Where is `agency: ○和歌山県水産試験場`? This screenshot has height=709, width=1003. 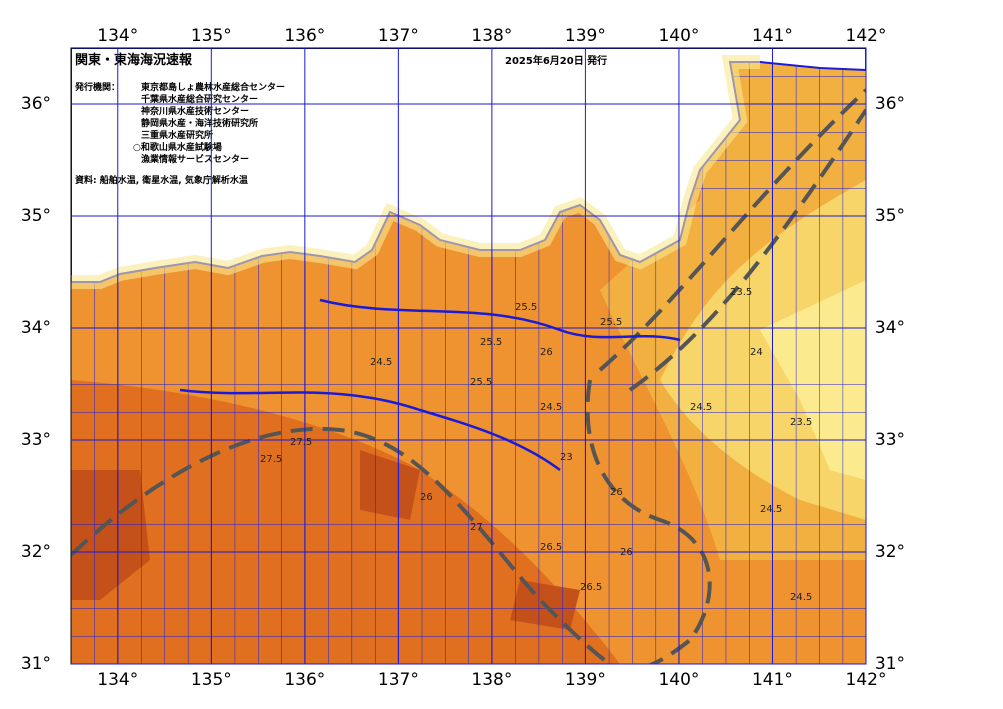
agency: ○和歌山県水産試験場 is located at coordinates (177, 147).